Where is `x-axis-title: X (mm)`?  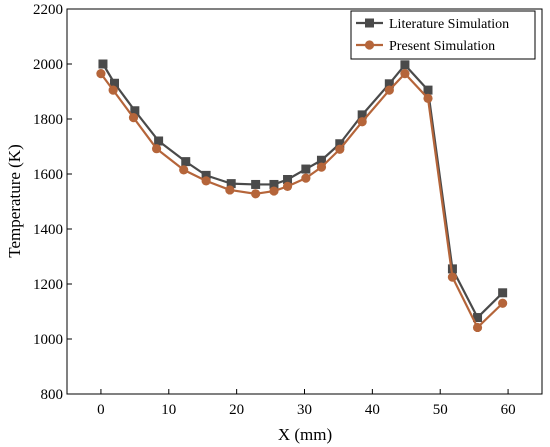 x-axis-title: X (mm) is located at coordinates (305, 434).